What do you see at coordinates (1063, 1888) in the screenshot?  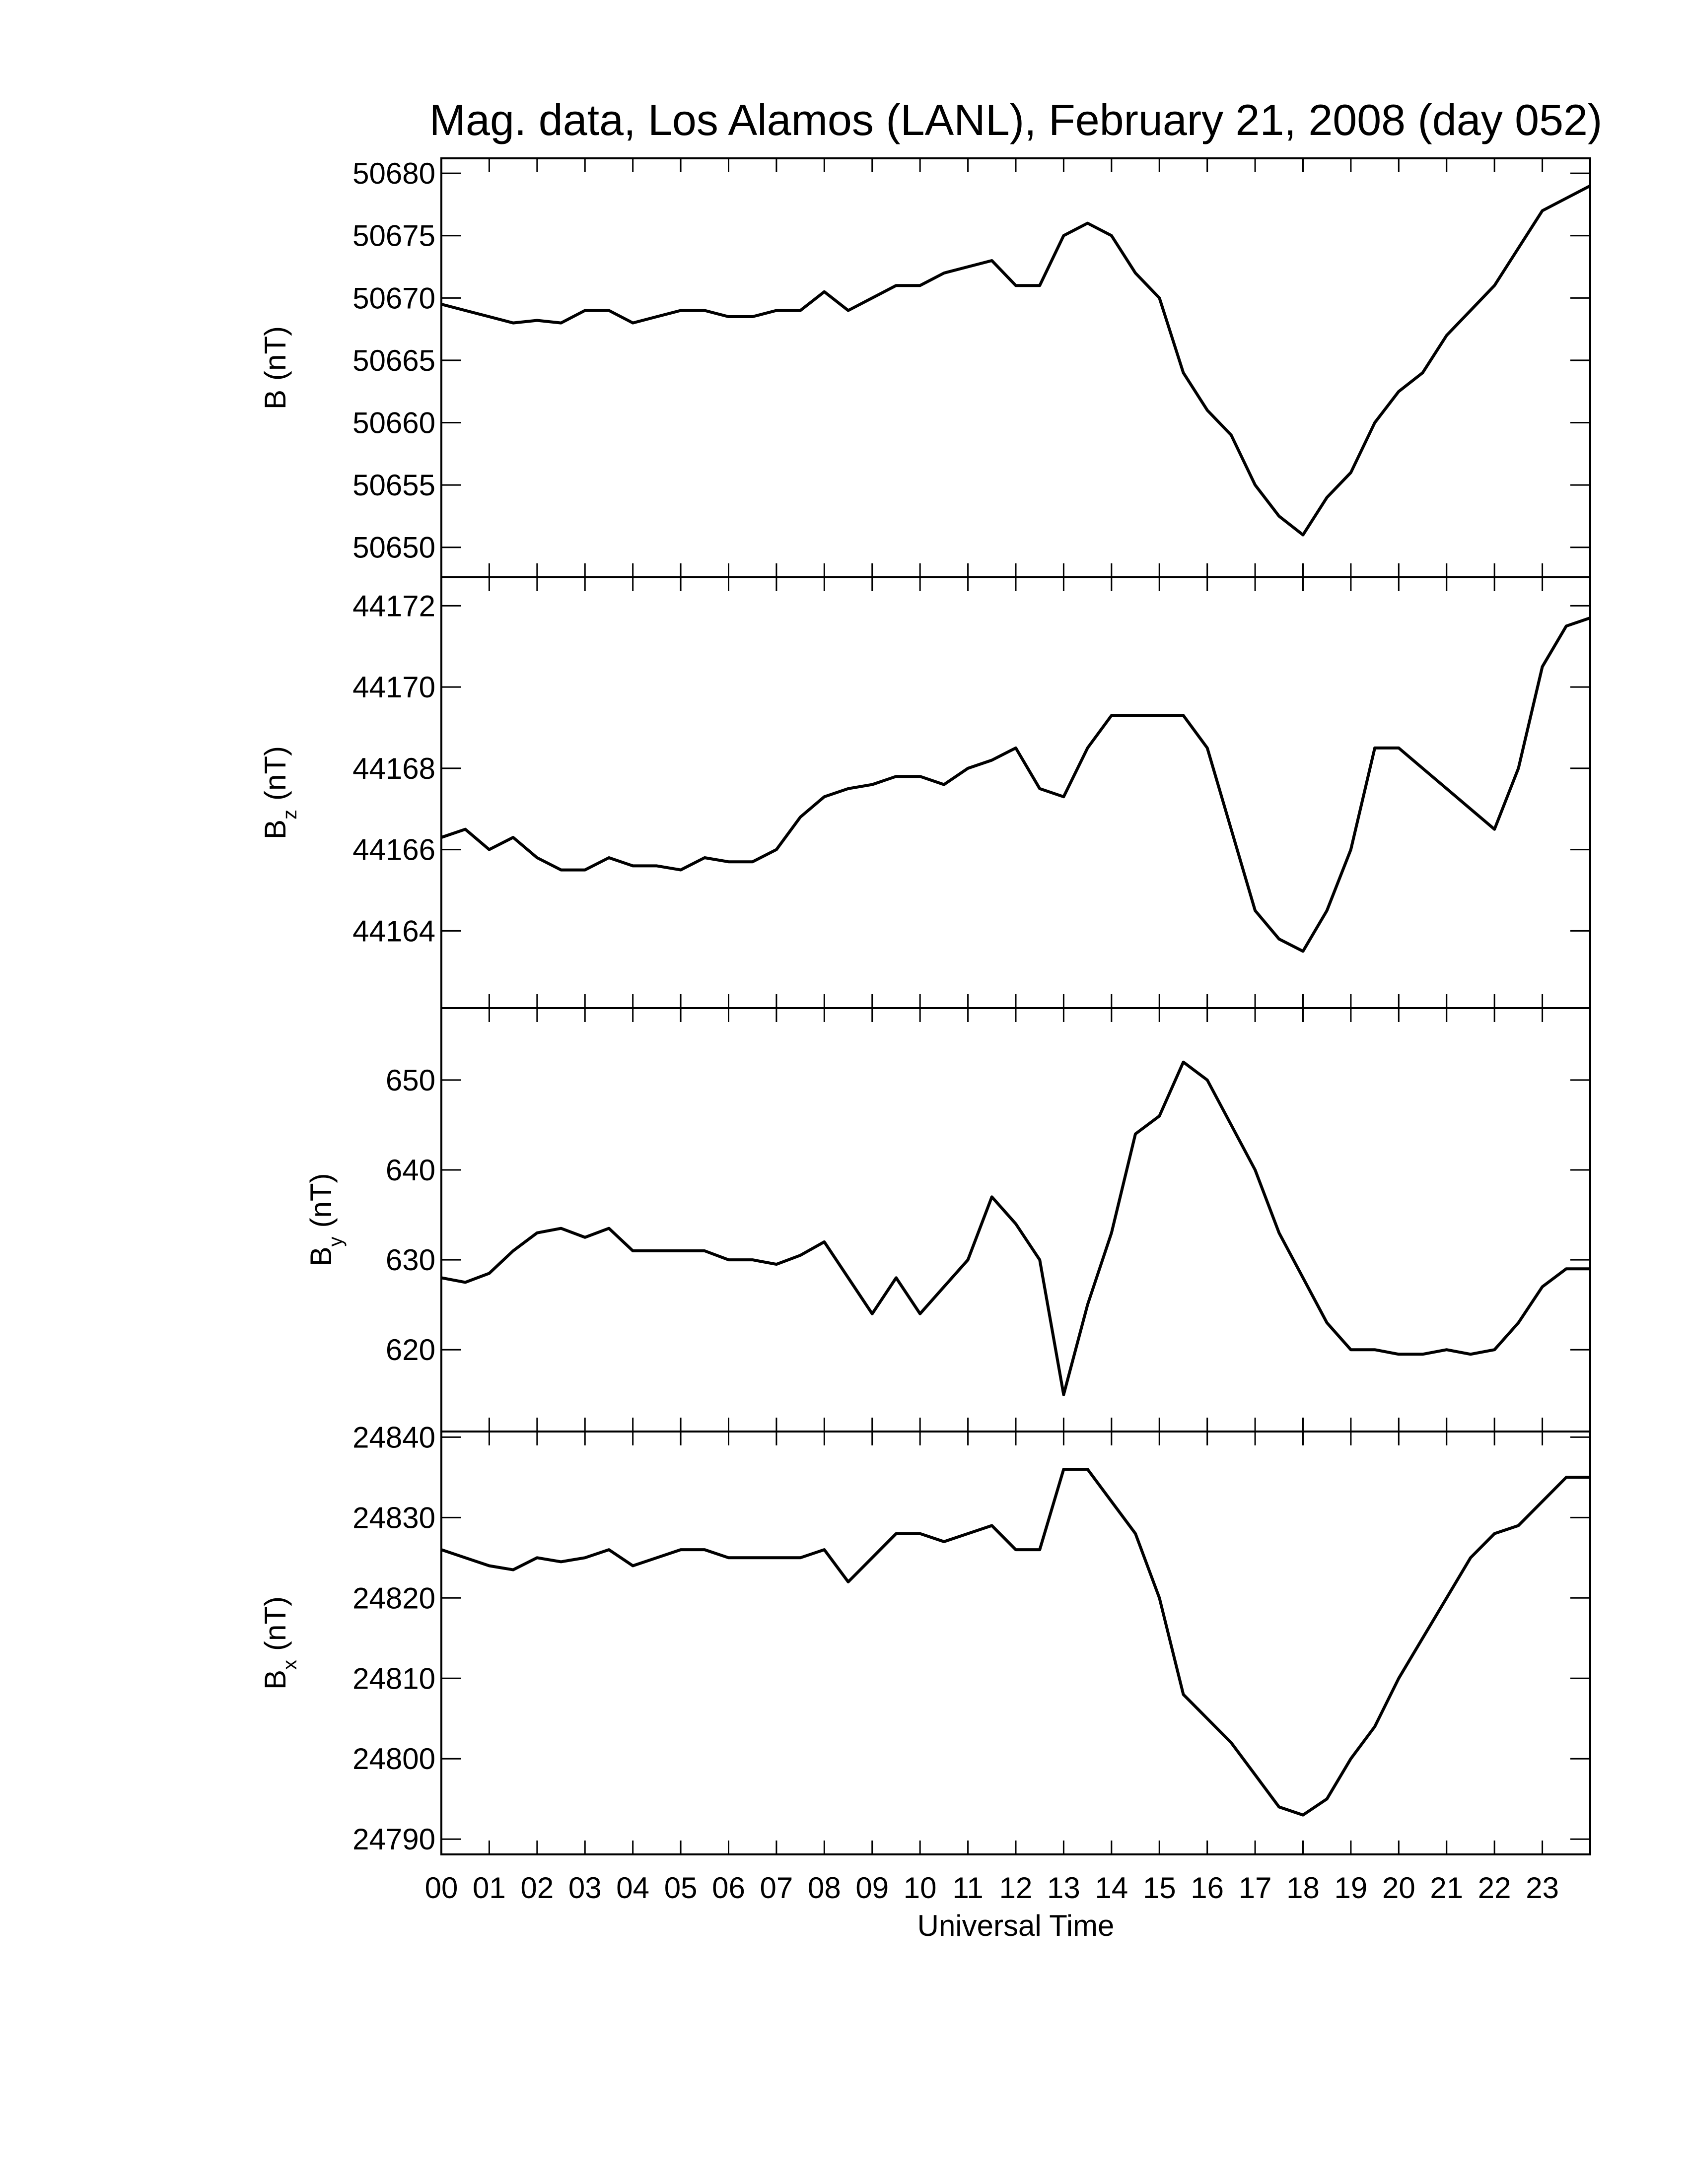 I see `x-tick-label: 13` at bounding box center [1063, 1888].